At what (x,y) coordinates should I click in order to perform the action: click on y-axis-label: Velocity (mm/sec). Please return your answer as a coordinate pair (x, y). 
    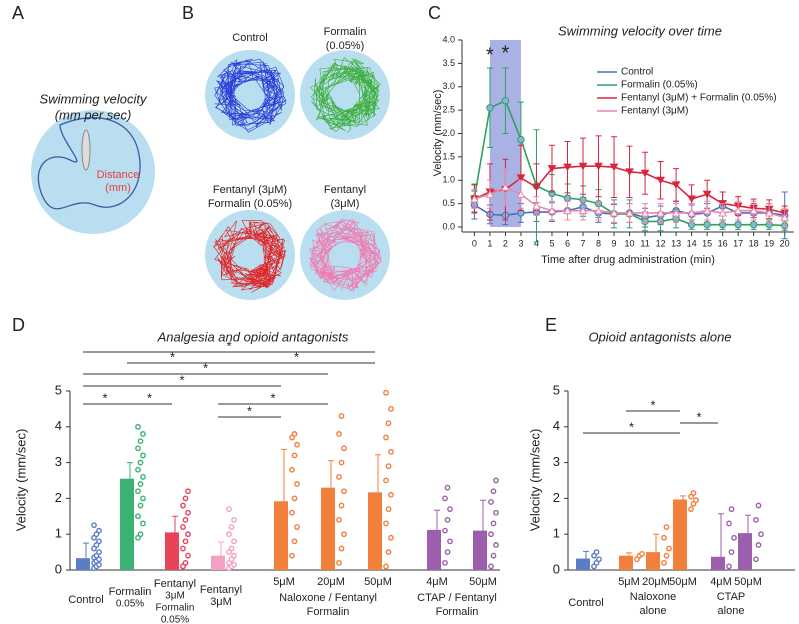
    Looking at the image, I should click on (438, 133).